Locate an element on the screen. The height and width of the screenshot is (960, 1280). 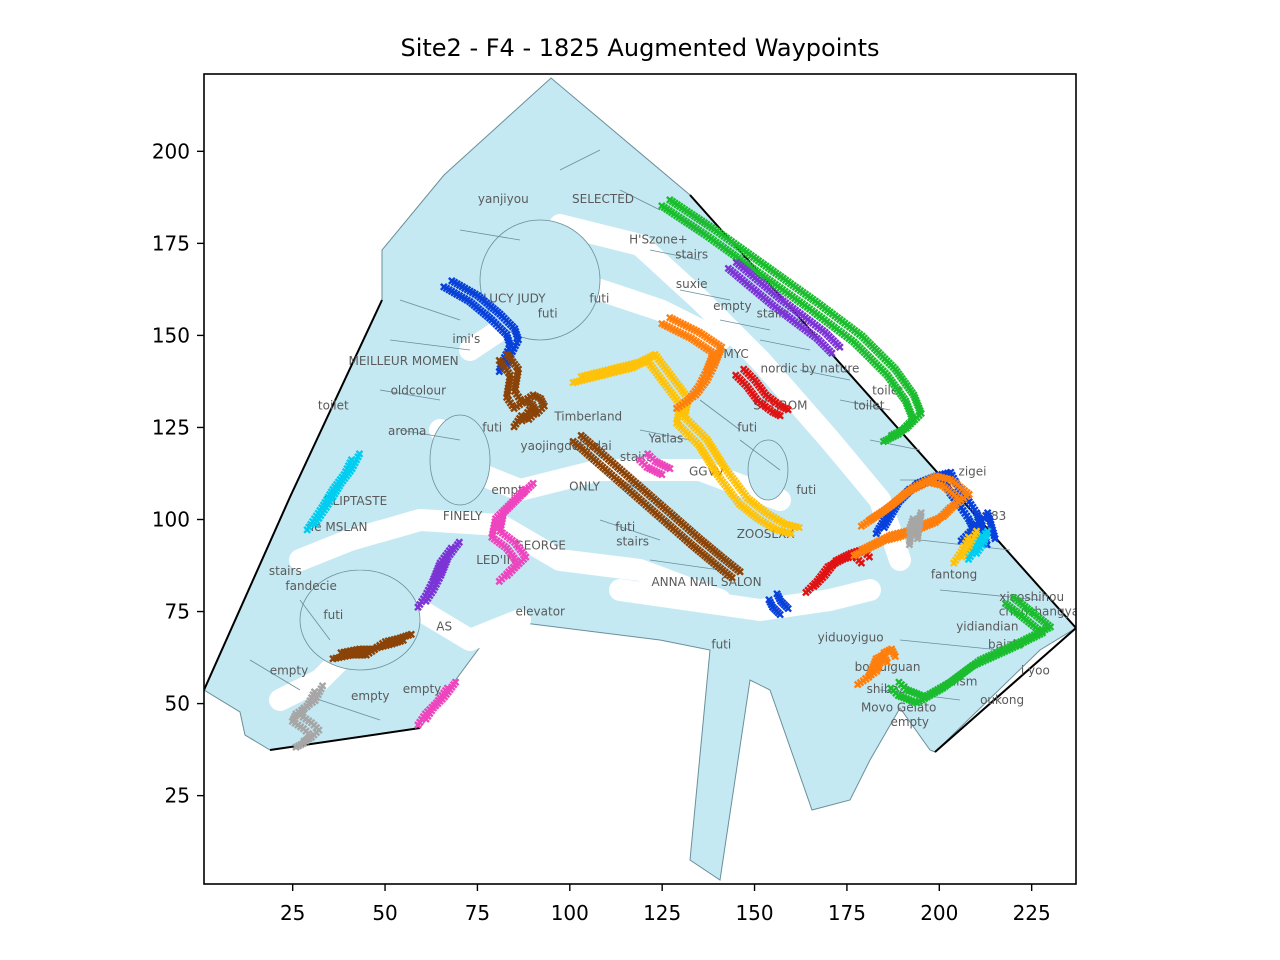
y-tick-label: 150 is located at coordinates (171, 335).